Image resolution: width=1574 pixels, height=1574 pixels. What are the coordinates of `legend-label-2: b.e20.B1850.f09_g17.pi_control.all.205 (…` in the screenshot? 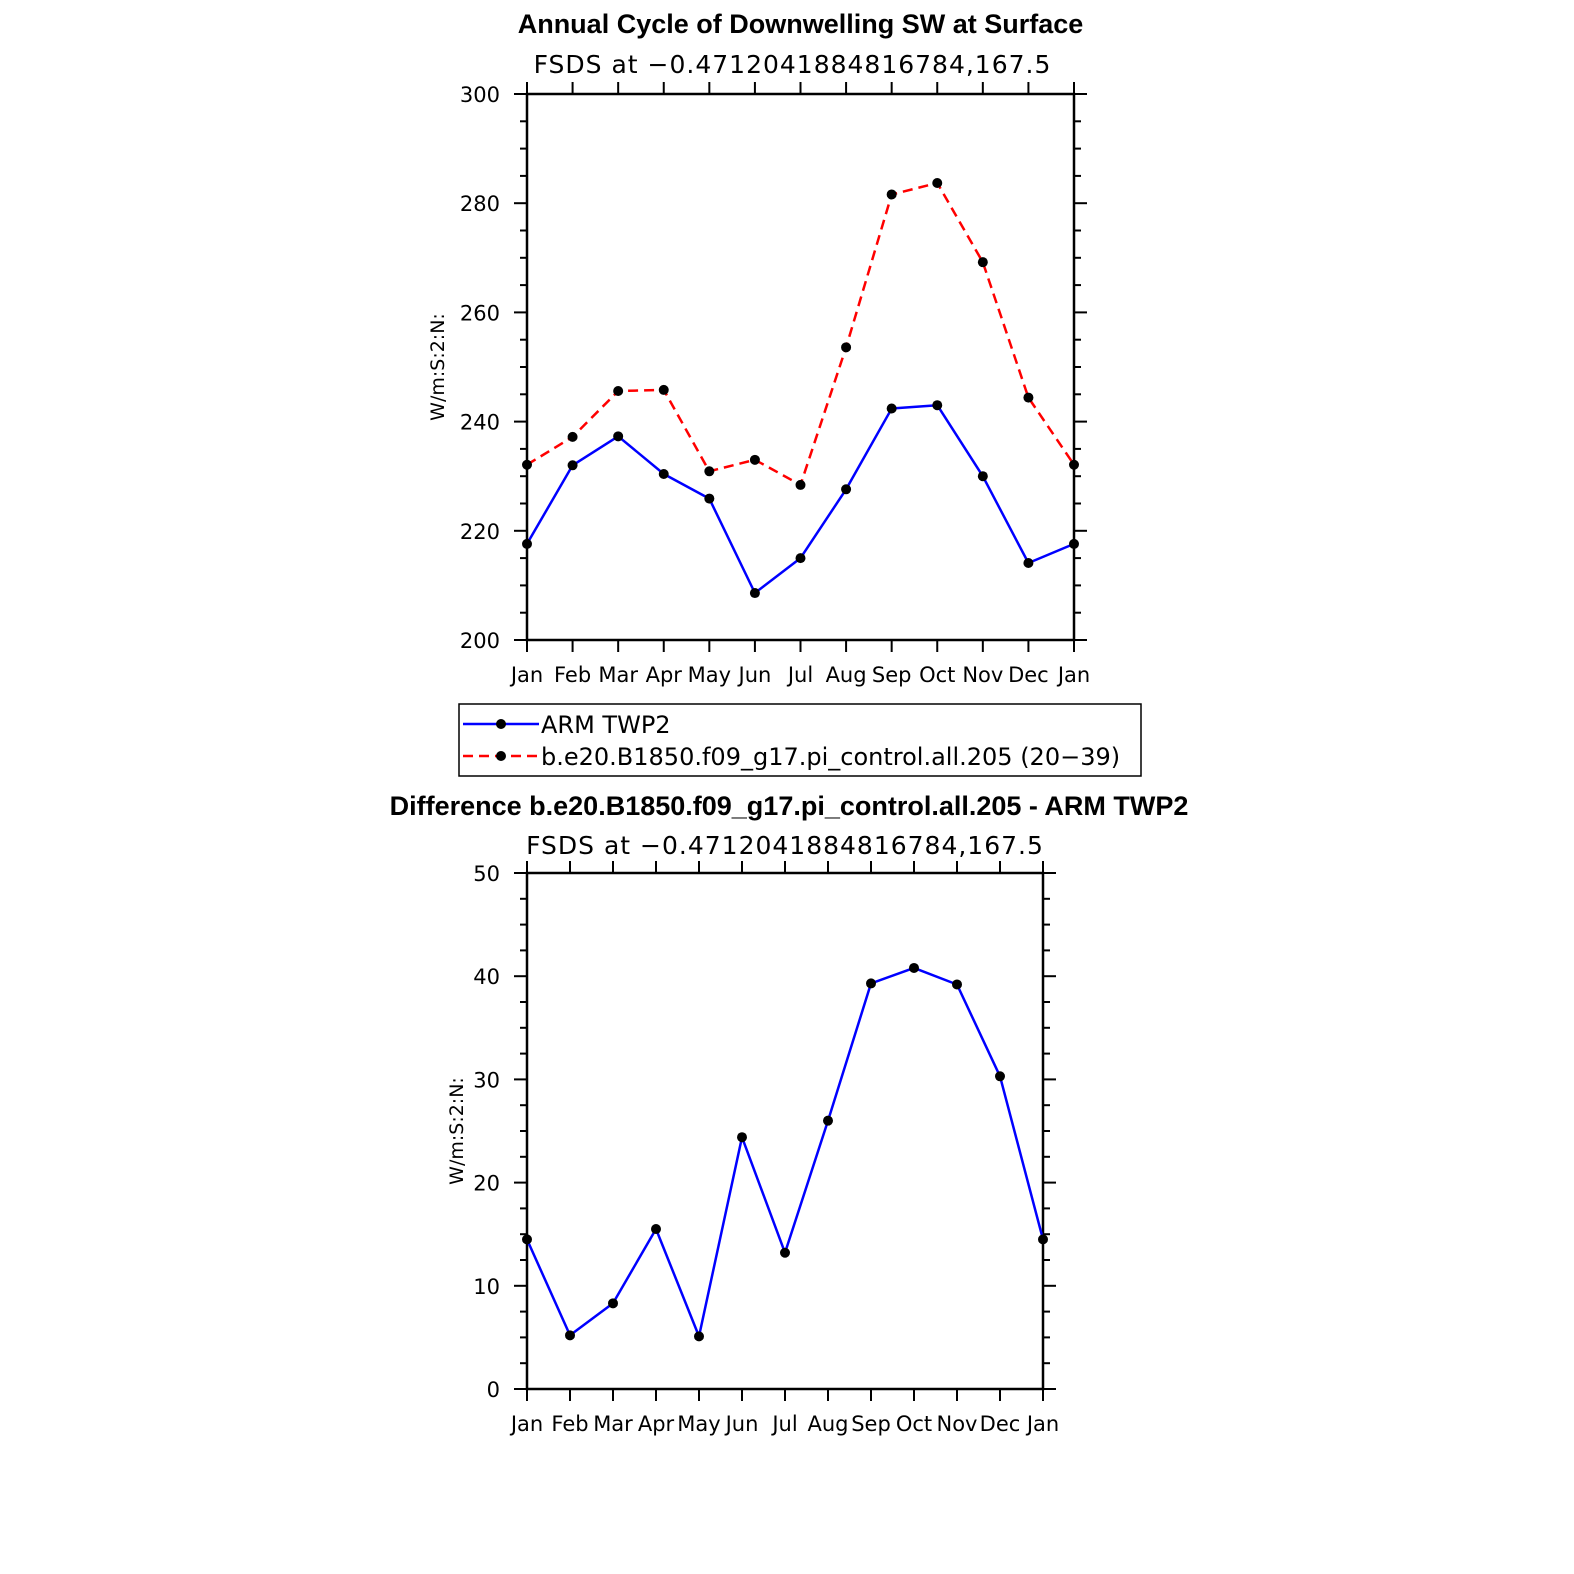 It's located at (830, 757).